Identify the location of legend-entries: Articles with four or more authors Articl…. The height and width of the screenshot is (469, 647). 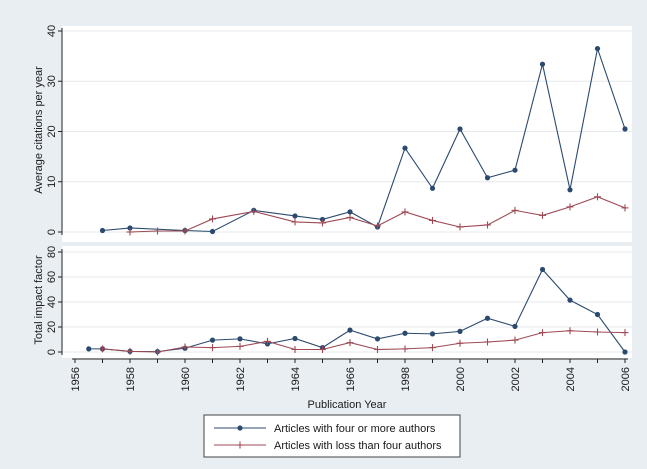
(328, 437).